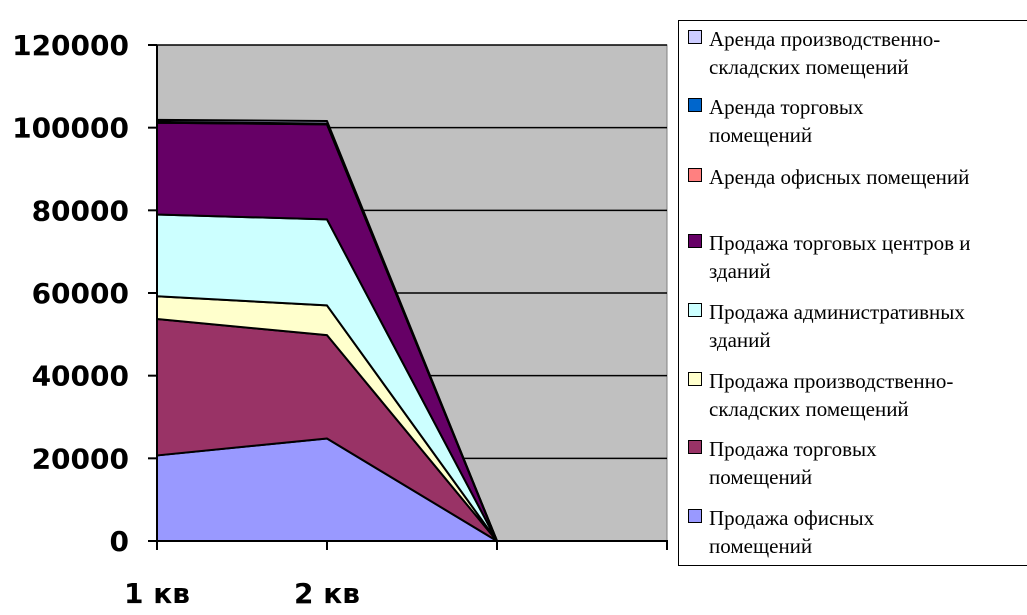 The height and width of the screenshot is (615, 1027). I want to click on legend-label-line: Продажа офисных, so click(792, 518).